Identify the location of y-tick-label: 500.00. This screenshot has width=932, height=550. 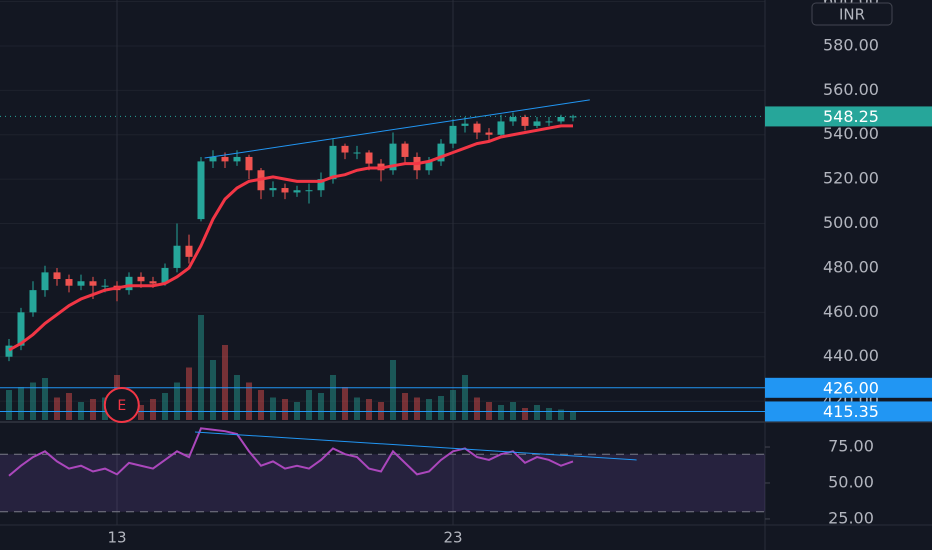
(851, 222).